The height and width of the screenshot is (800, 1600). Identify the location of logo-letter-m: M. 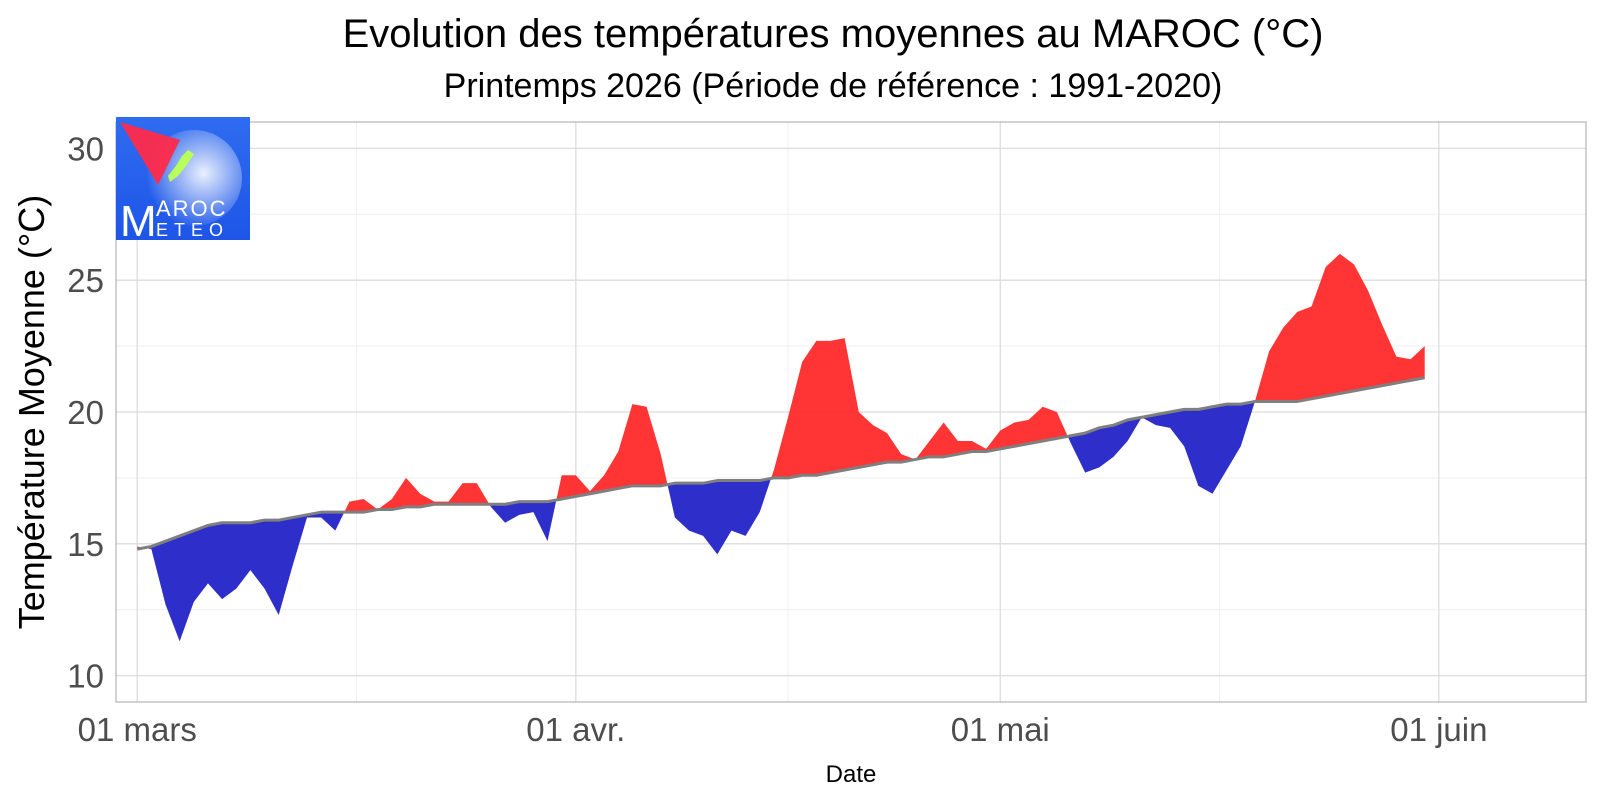
(138, 221).